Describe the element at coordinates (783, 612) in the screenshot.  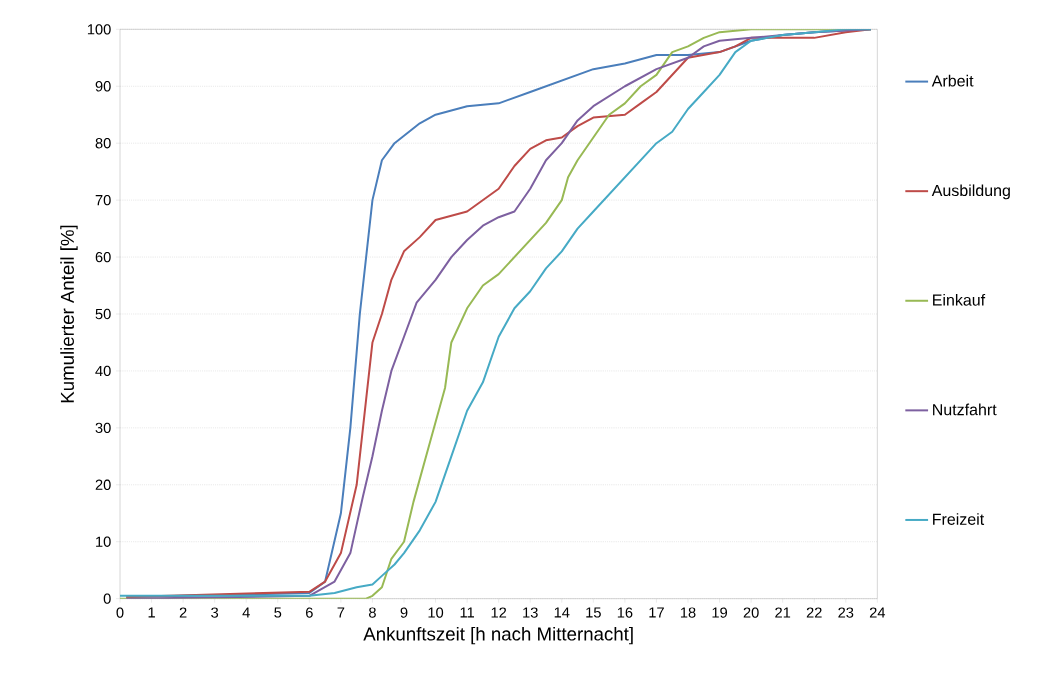
I see `x-tick-label: 21` at that location.